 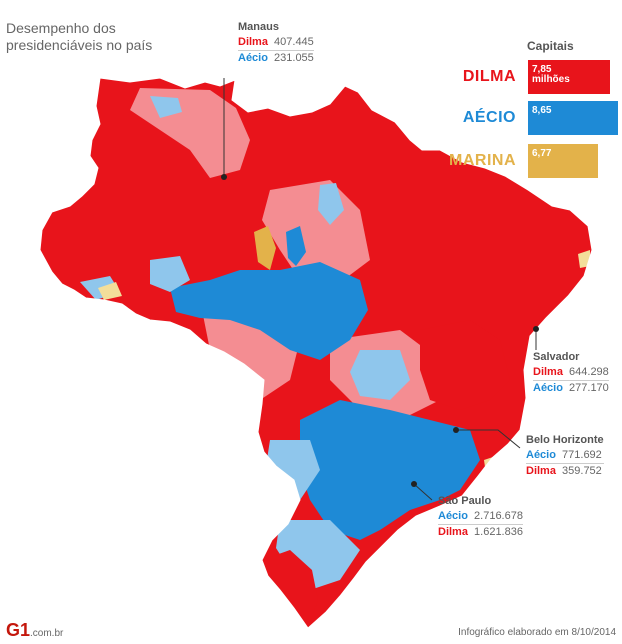 What do you see at coordinates (290, 589) in the screenshot?
I see `region-dilma-rs` at bounding box center [290, 589].